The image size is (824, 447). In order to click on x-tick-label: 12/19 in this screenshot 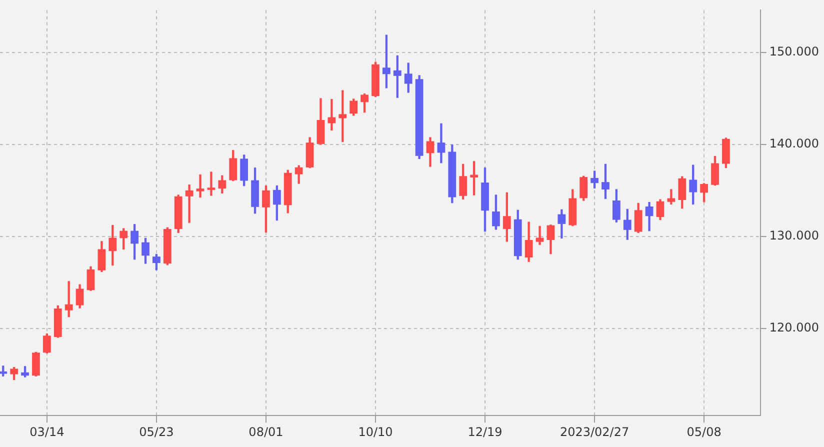, I will do `click(485, 431)`.